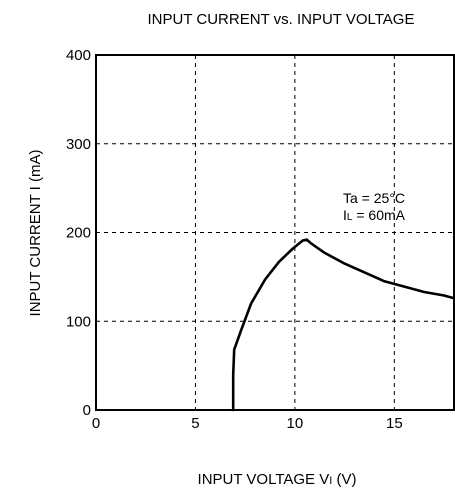  Describe the element at coordinates (374, 215) in the screenshot. I see `annotation-load-current: IL = 60mA` at that location.